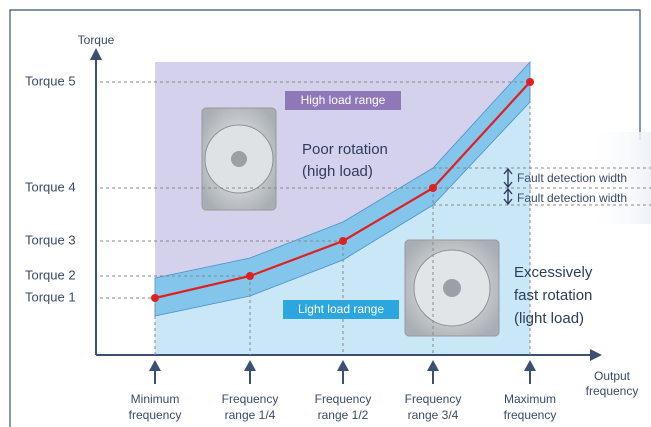  I want to click on y-arrow, so click(96, 54).